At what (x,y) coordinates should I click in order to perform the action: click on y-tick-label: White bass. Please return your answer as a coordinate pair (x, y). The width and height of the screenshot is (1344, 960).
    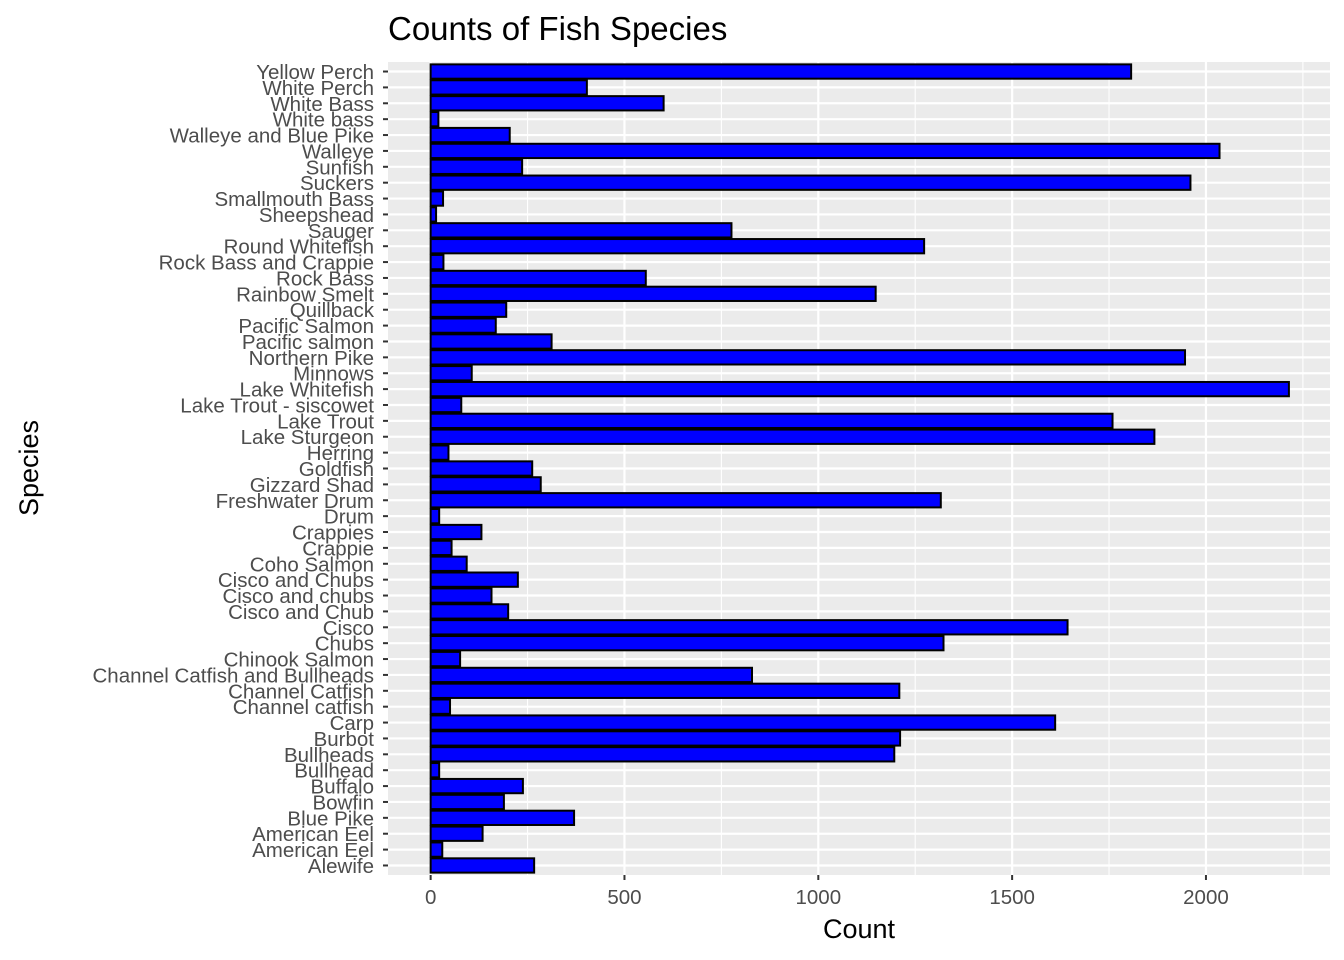
    Looking at the image, I should click on (323, 120).